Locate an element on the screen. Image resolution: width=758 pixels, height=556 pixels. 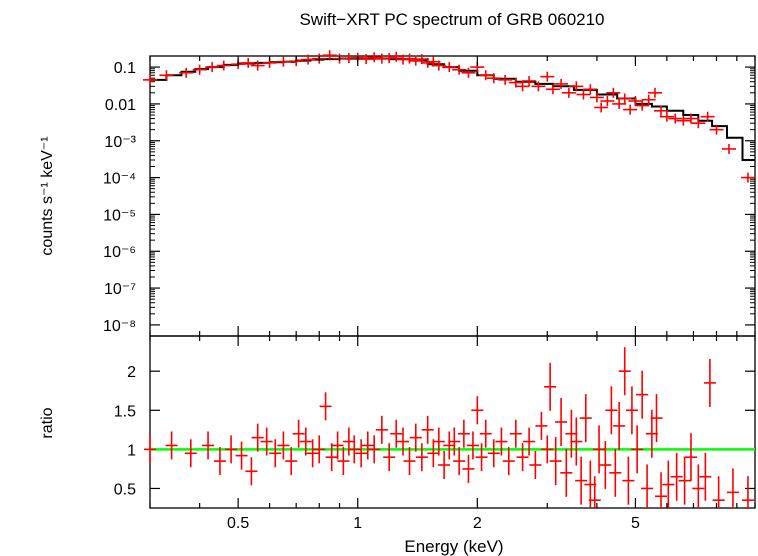
y-tick-label-bottom: 2 is located at coordinates (131, 372).